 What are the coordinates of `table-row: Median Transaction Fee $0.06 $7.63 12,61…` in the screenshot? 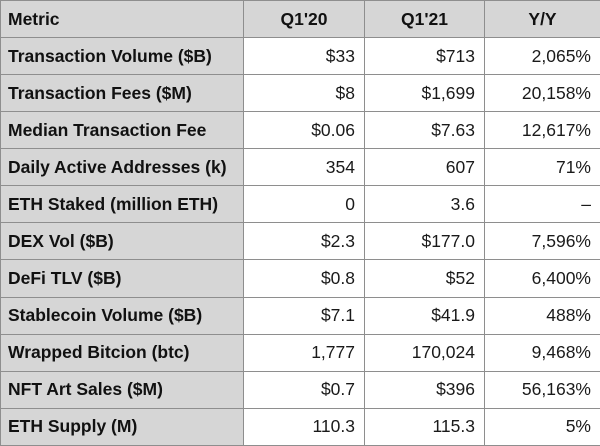 It's located at (300, 130).